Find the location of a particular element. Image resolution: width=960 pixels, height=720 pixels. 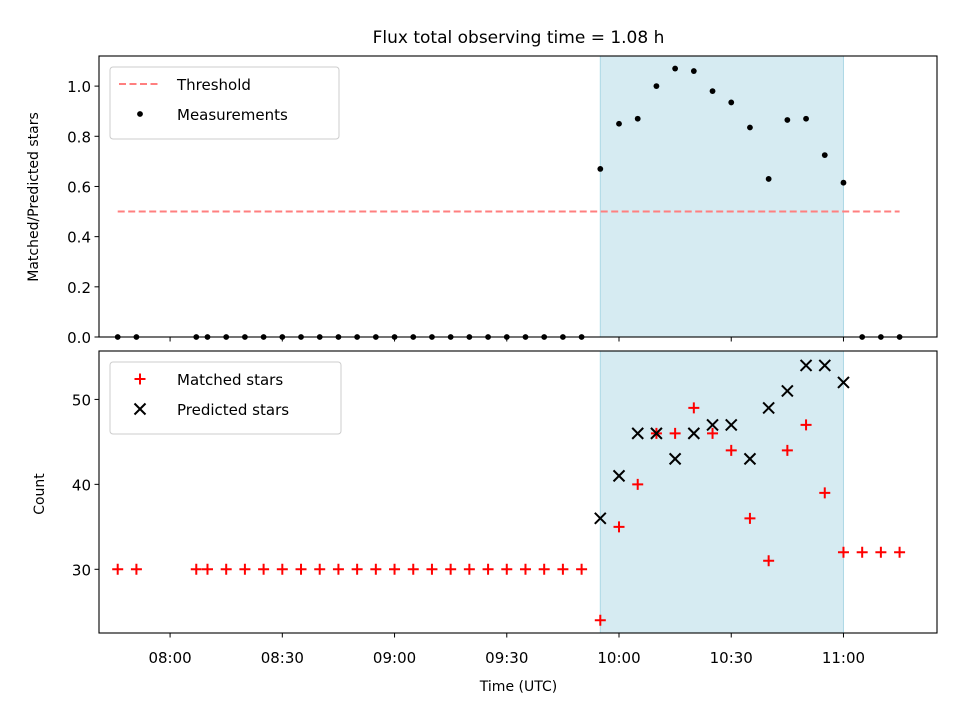

y-tick-label: 30 is located at coordinates (81, 570).